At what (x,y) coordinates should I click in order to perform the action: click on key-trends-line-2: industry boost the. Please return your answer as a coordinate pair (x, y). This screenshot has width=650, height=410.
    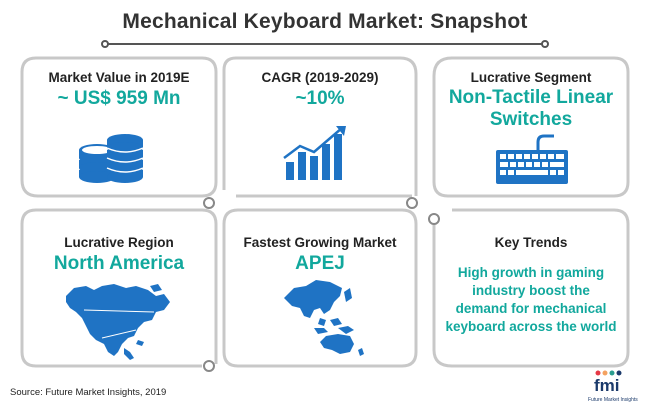
    Looking at the image, I should click on (531, 290).